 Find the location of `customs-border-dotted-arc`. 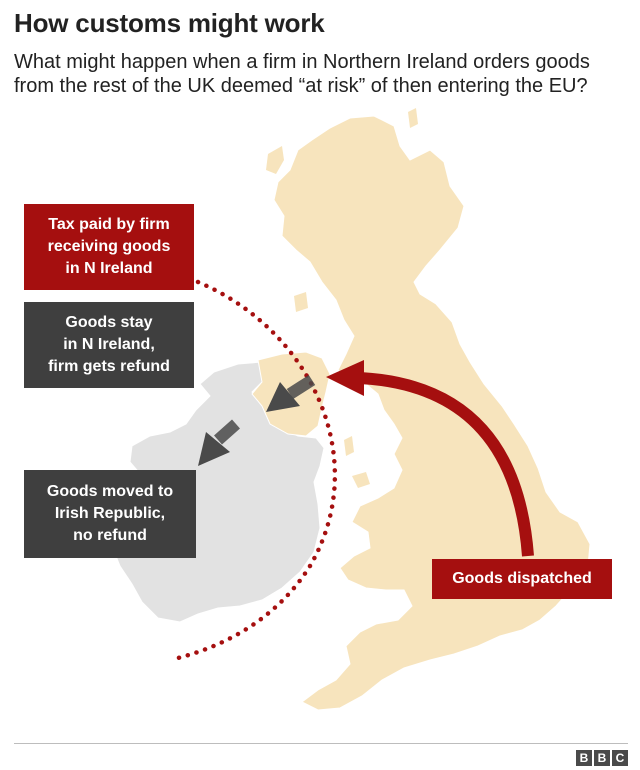

customs-border-dotted-arc is located at coordinates (256, 470).